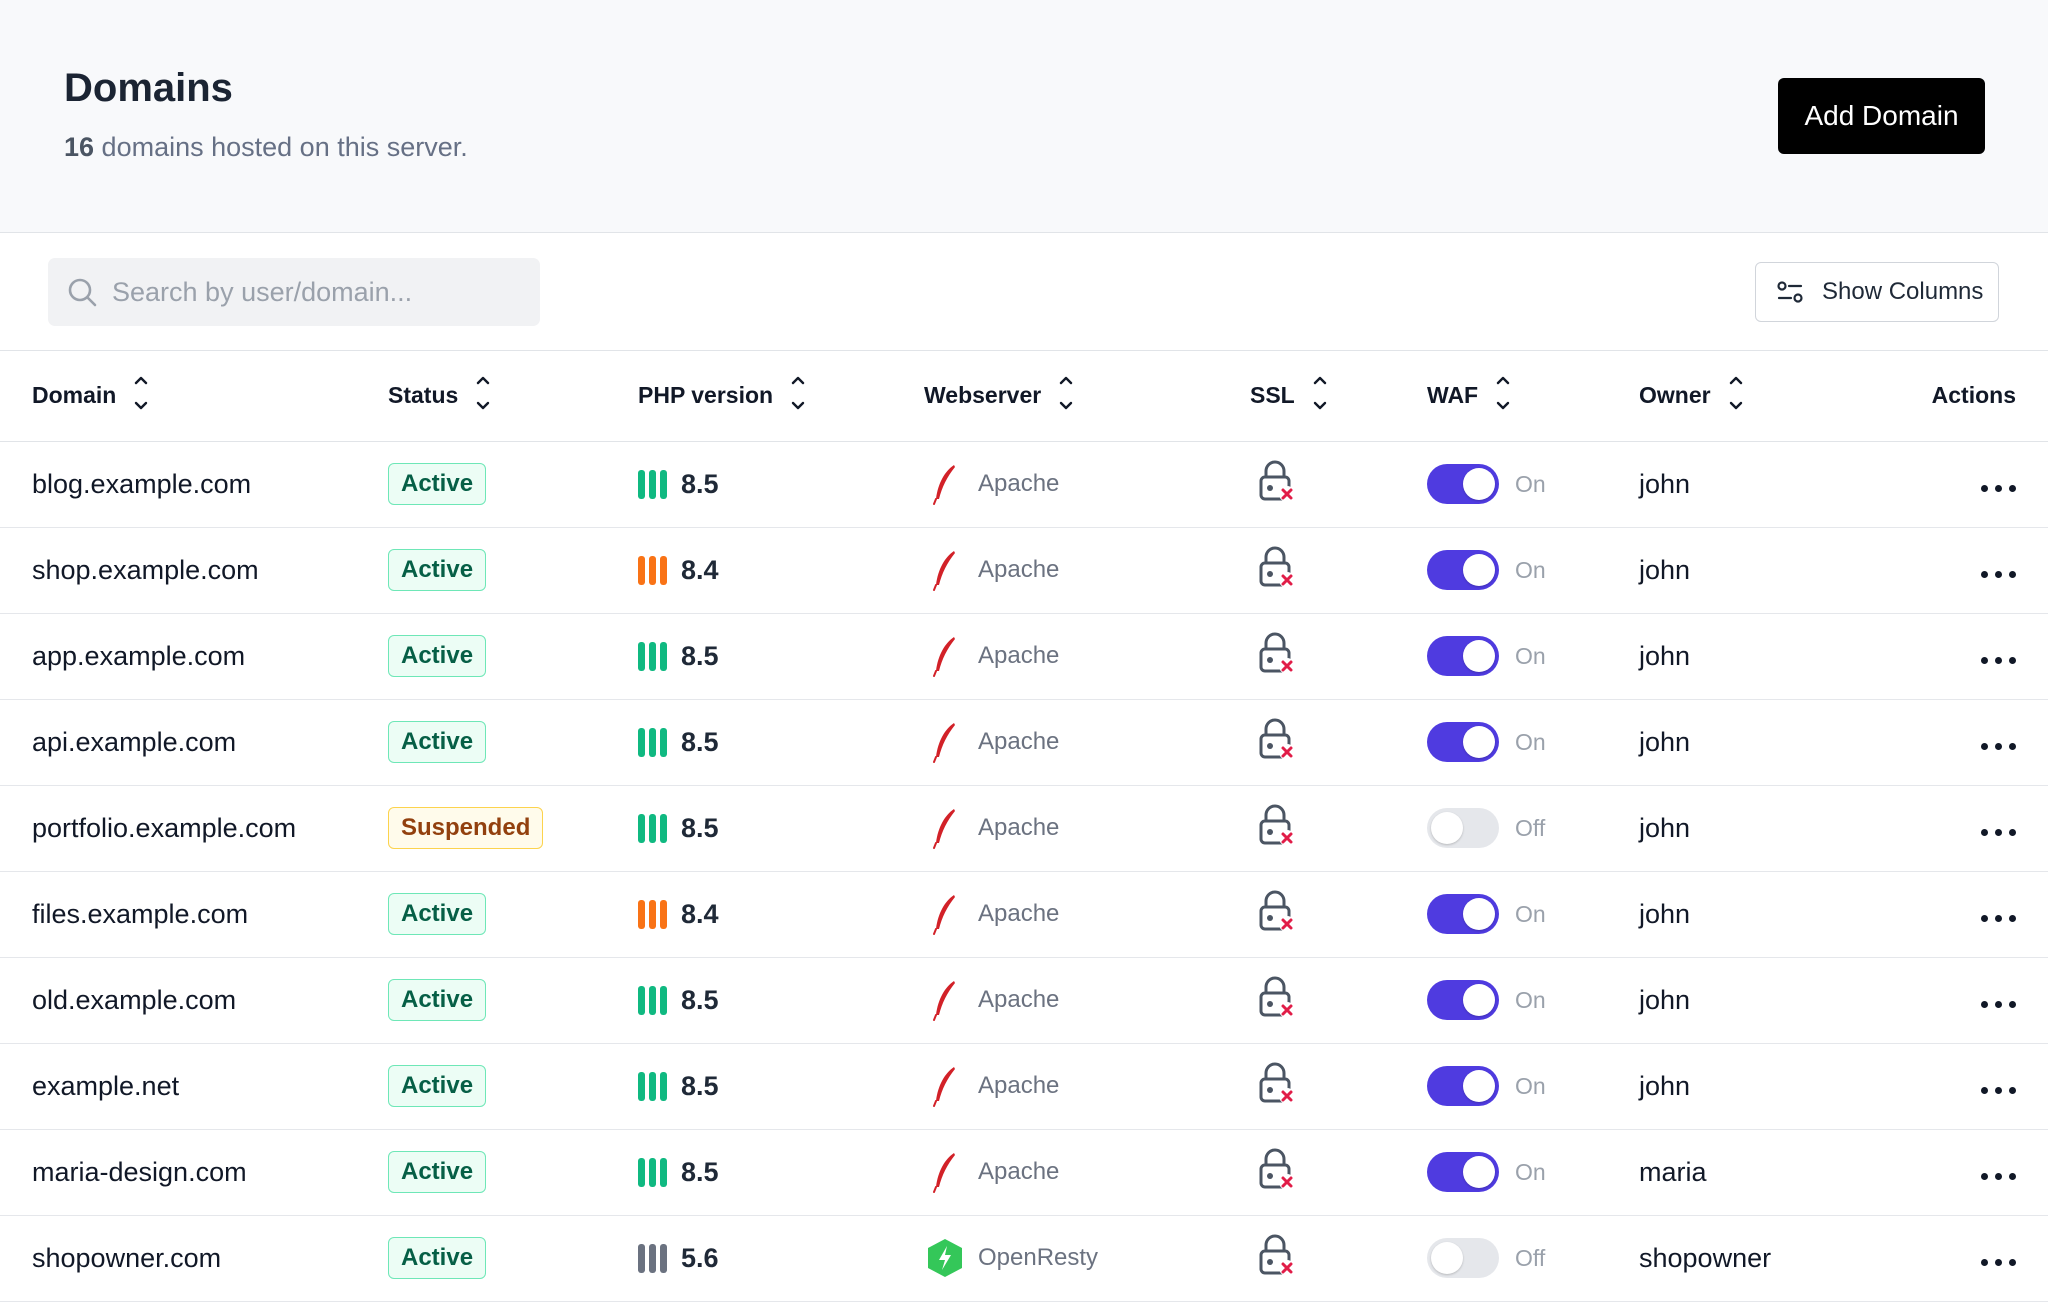 The image size is (2048, 1302). Describe the element at coordinates (1024, 742) in the screenshot. I see `table-row: api.example.com Active 8.5 Apache On john` at that location.